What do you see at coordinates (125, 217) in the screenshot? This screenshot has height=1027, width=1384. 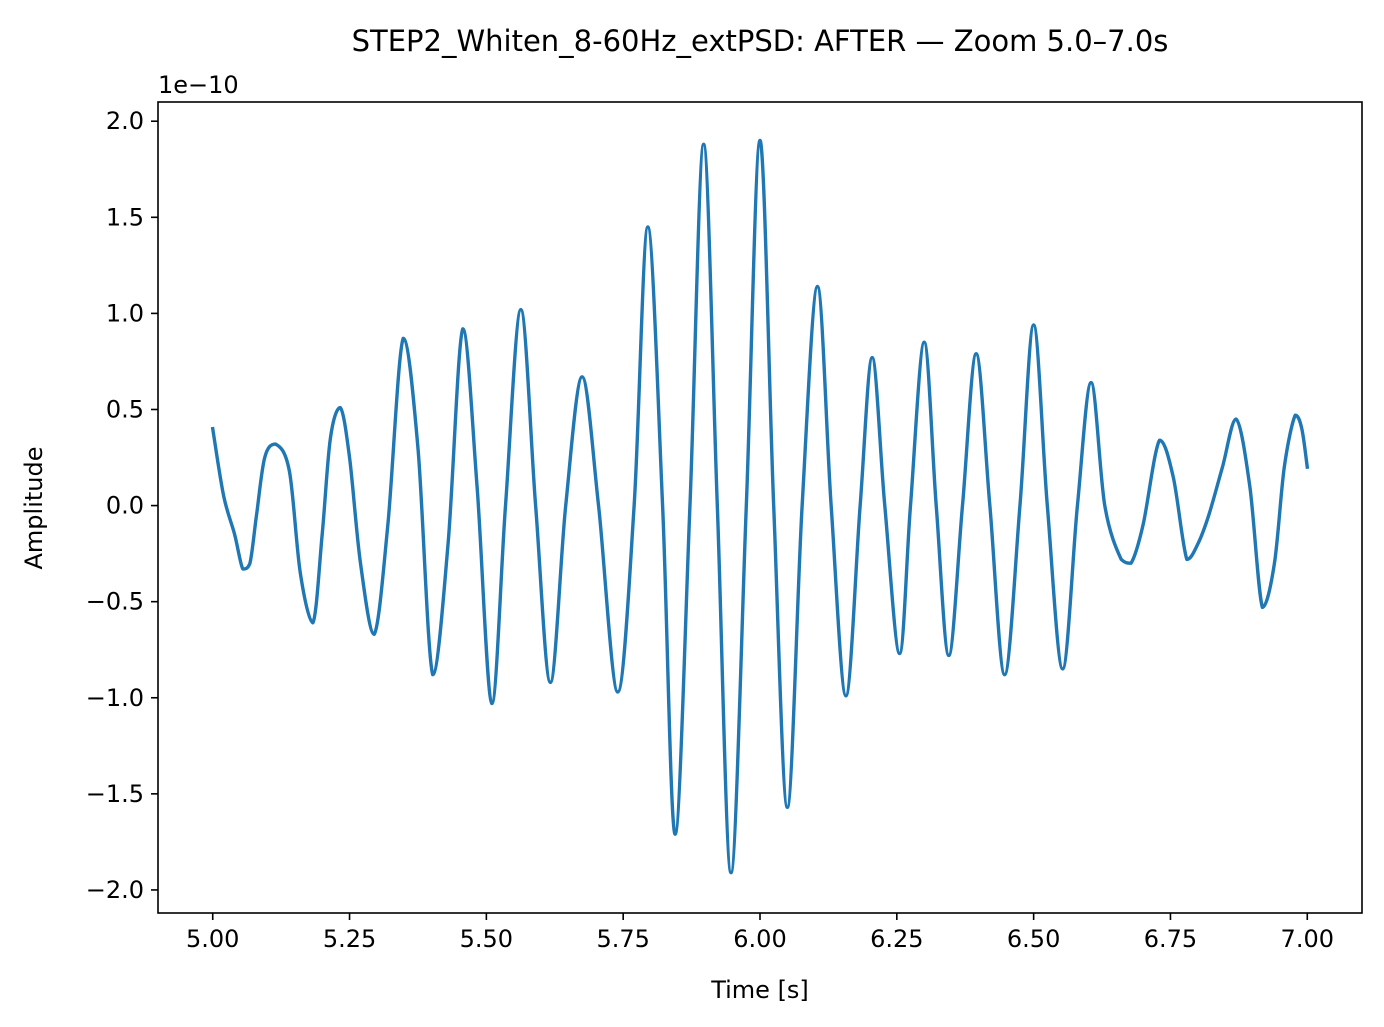 I see `y-tick-label: 1.5` at bounding box center [125, 217].